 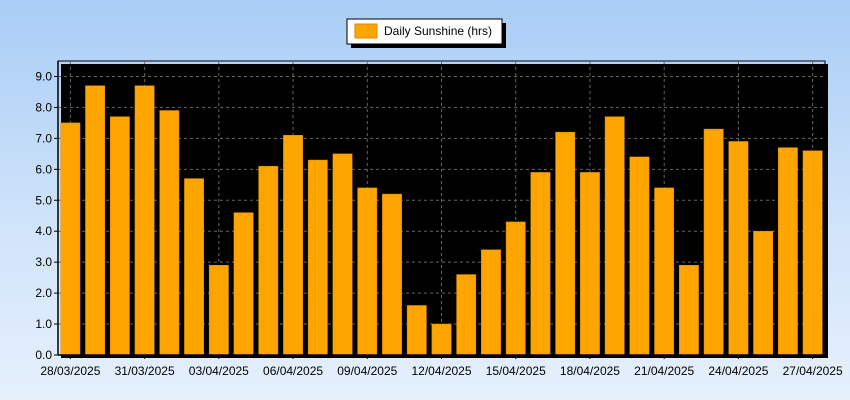 I want to click on y-tick-label: 6.0, so click(x=43, y=169).